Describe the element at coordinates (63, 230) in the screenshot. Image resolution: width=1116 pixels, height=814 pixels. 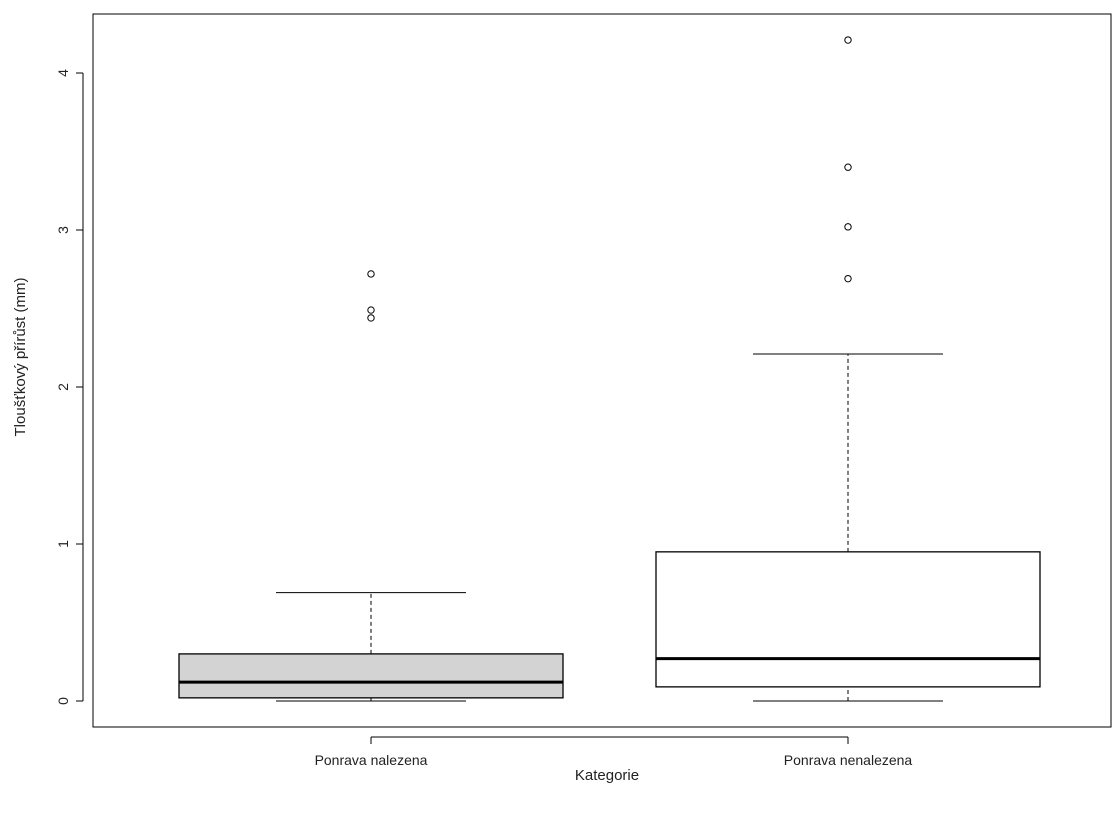
I see `y-tick-label: 3` at that location.